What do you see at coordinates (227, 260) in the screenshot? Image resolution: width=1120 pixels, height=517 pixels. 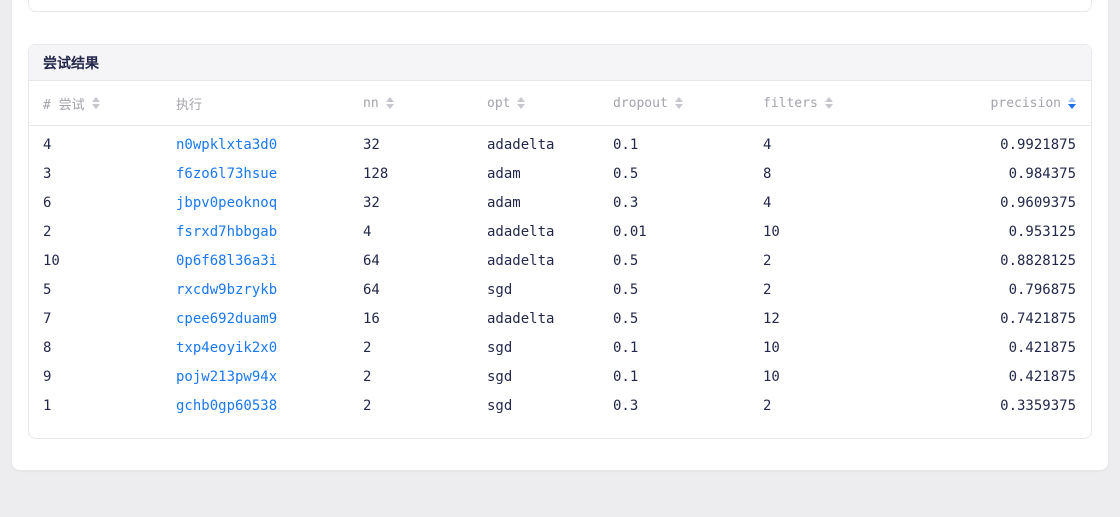 I see `execution-link: 0p6f68l36a3i` at bounding box center [227, 260].